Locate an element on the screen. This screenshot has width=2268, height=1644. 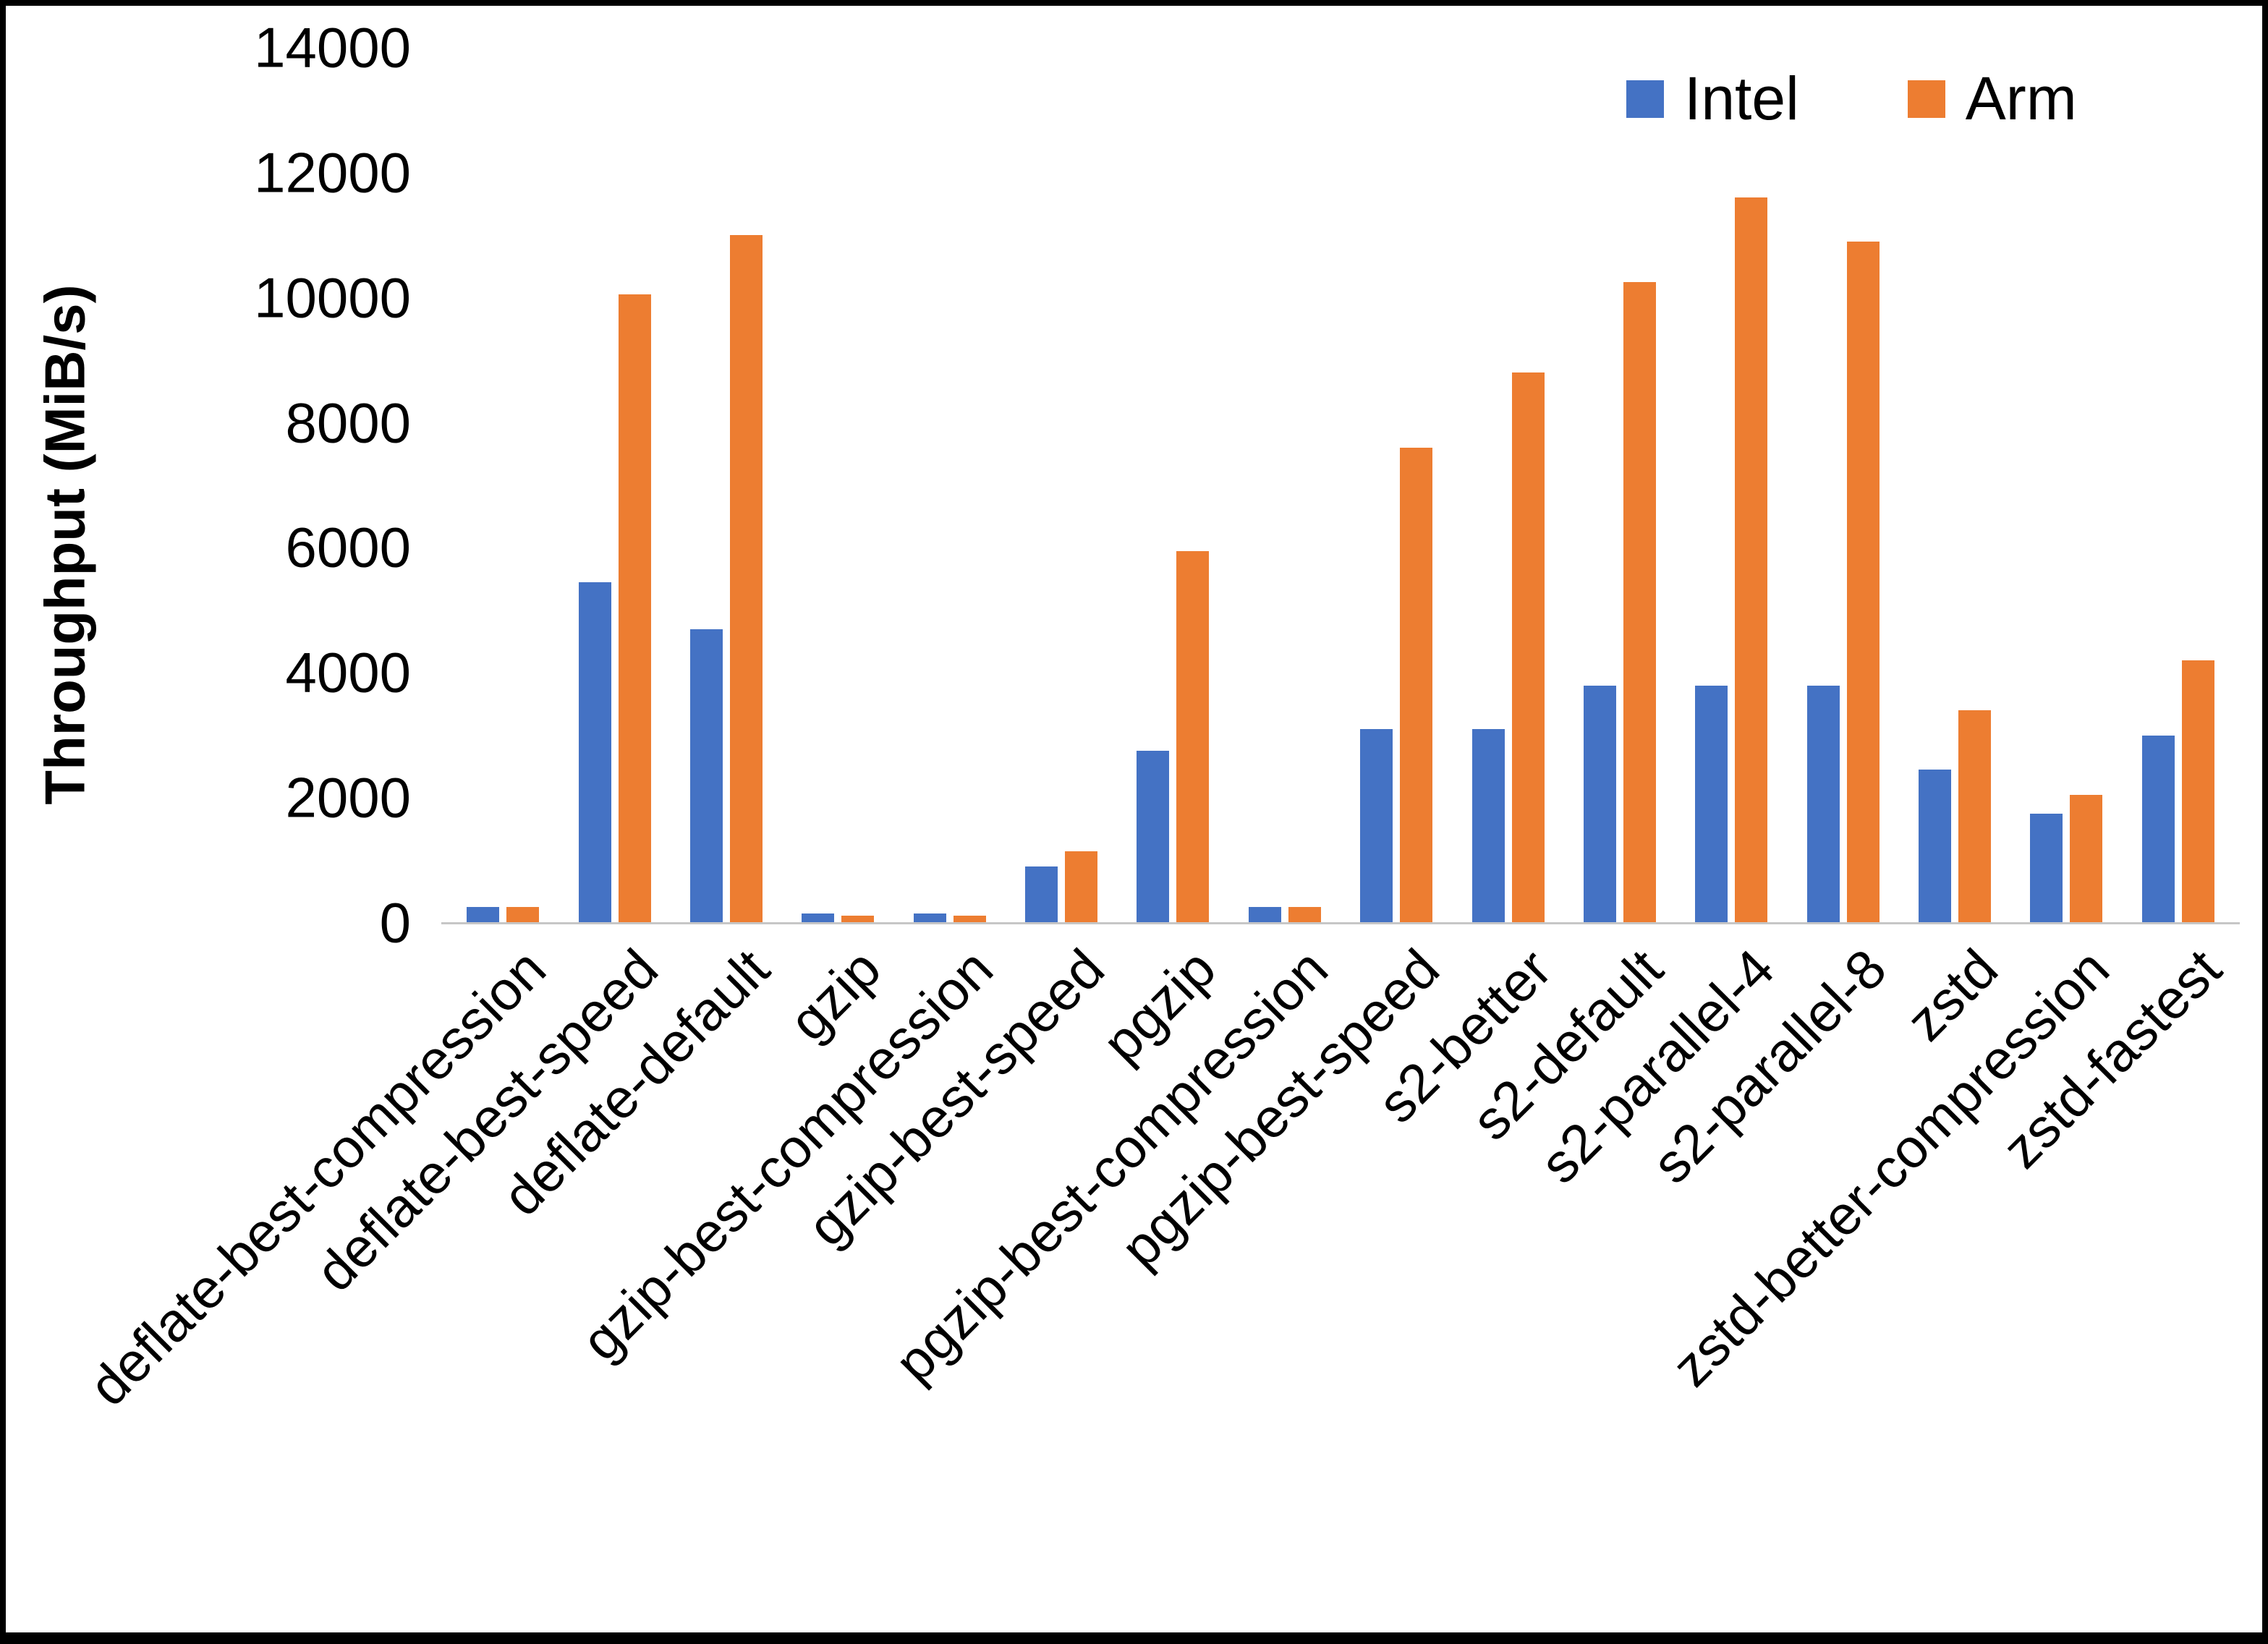
y-tick-label: 12000 is located at coordinates (332, 172).